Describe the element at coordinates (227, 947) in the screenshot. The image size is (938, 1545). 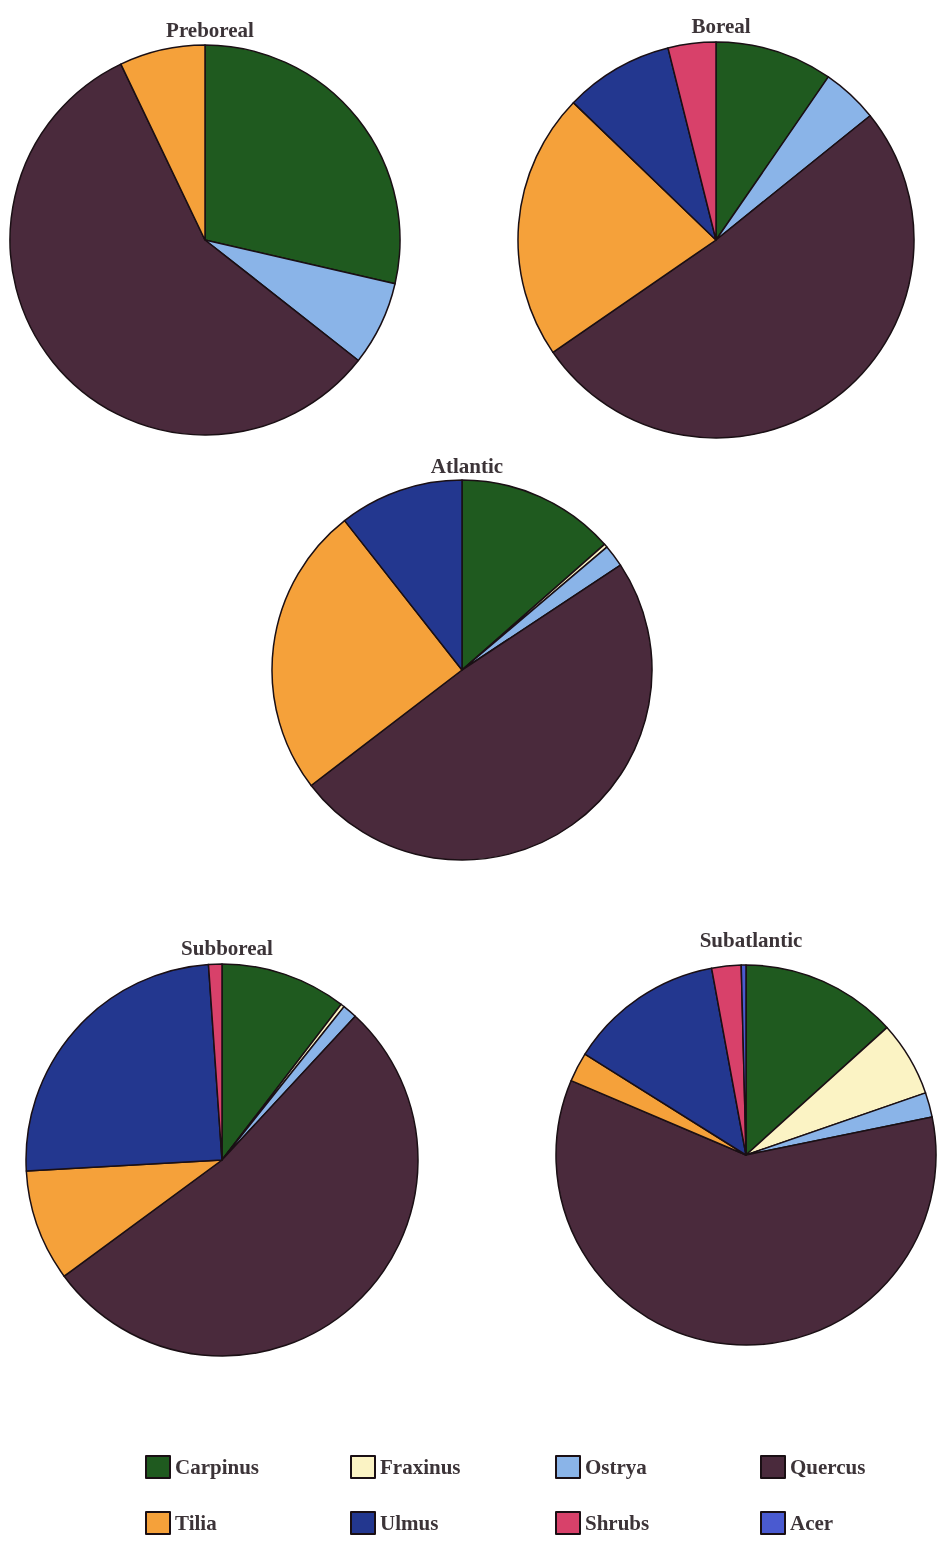
I see `slice-label: Subboreal` at that location.